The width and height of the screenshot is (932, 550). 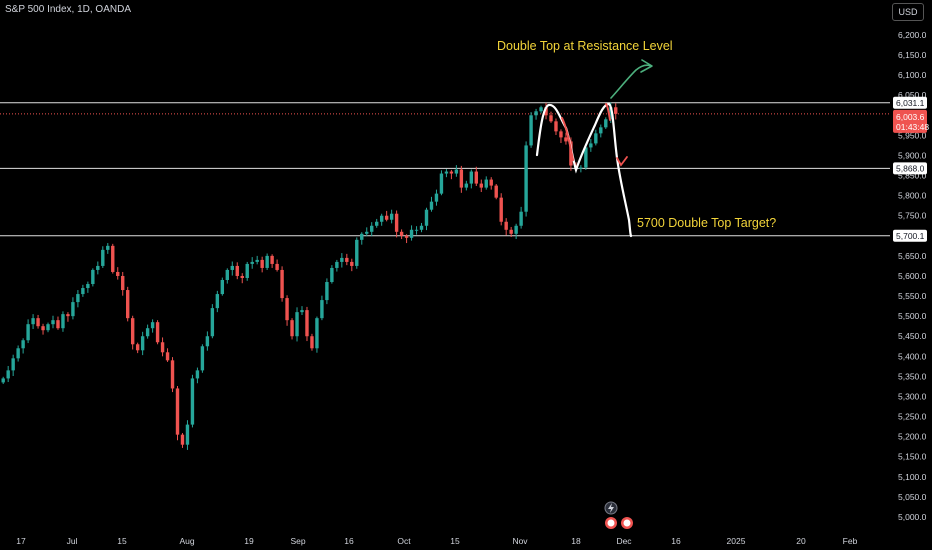 I want to click on current-price-tag, so click(x=910, y=121).